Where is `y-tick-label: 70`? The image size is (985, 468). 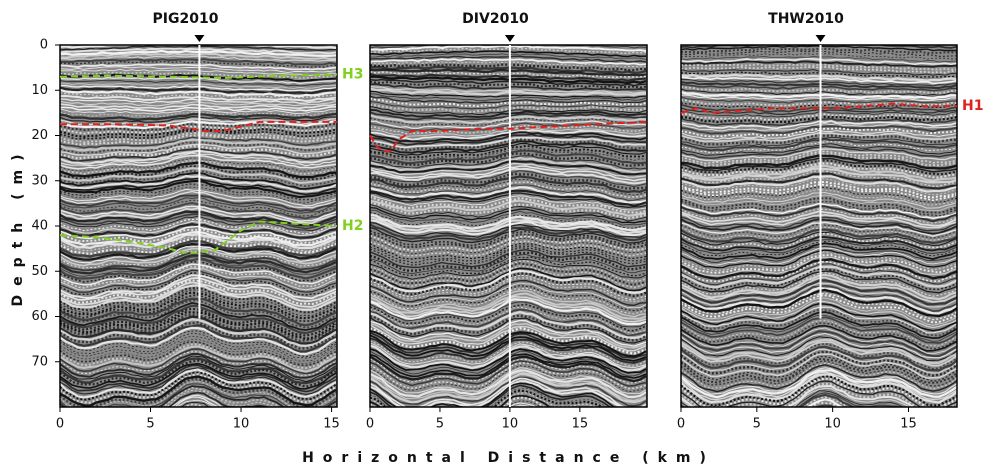 y-tick-label: 70 is located at coordinates (39, 361).